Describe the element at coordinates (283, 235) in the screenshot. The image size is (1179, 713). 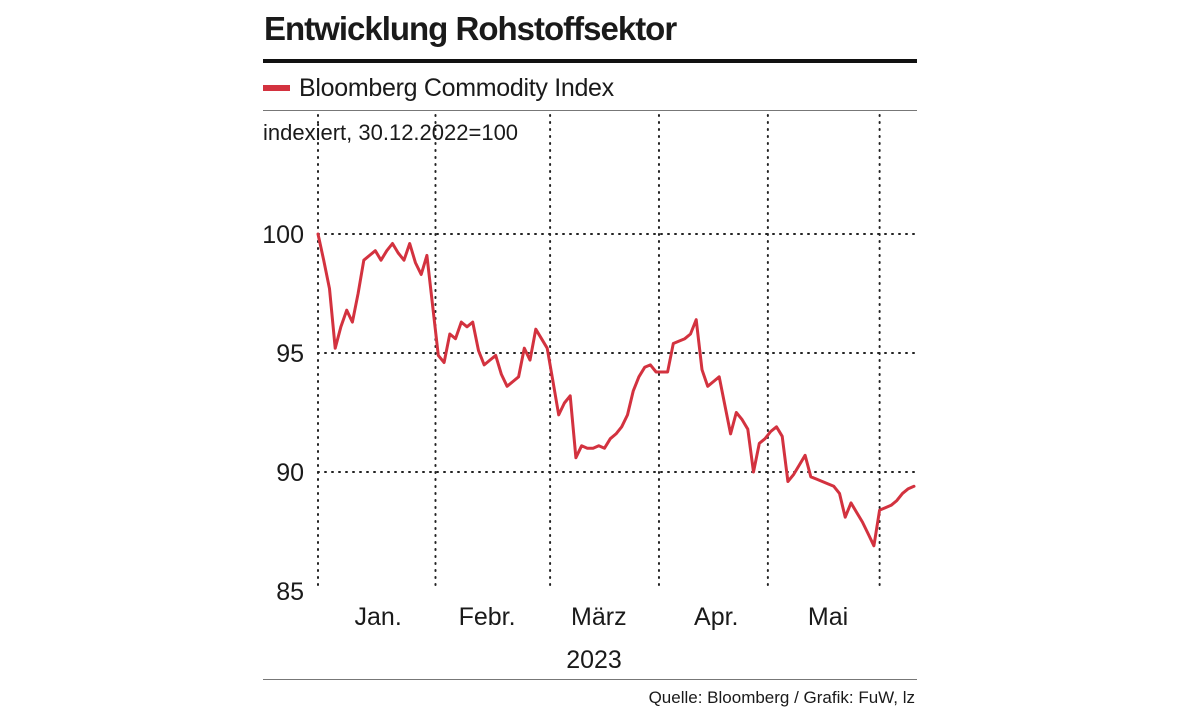
I see `y-tick-label: 100` at that location.